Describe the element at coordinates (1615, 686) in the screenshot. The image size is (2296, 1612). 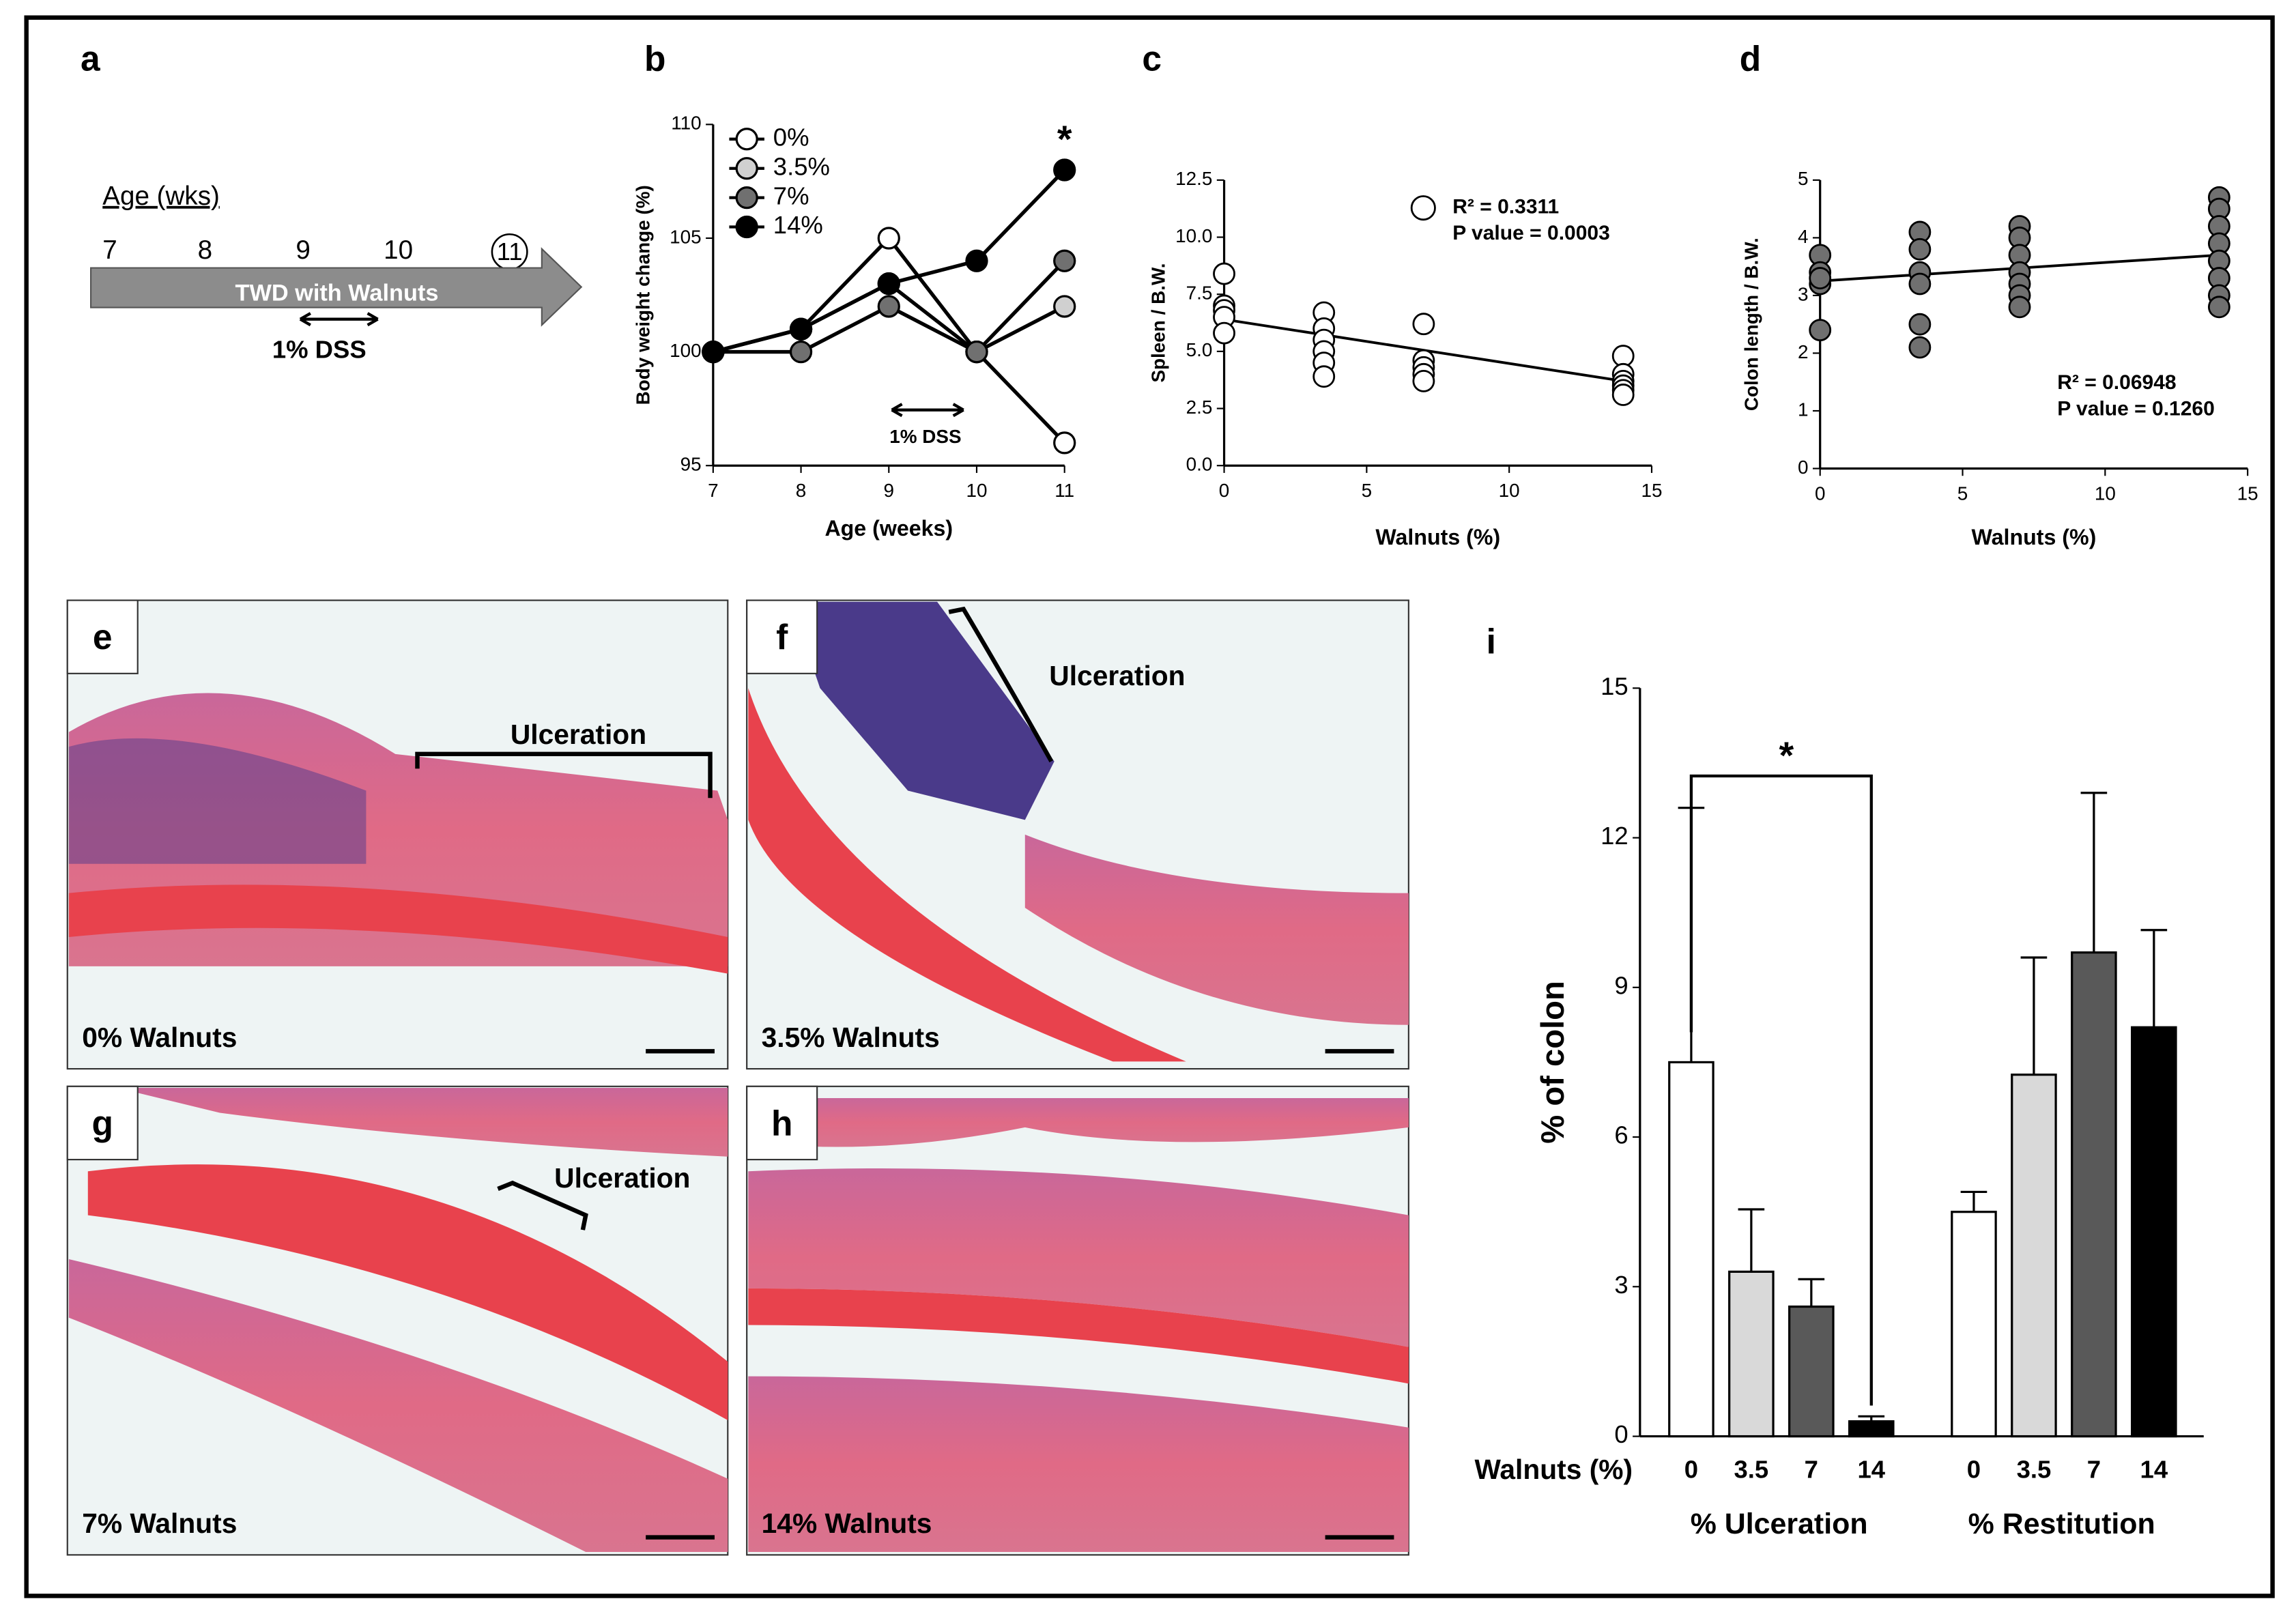
I see `y-tick-label: 15` at that location.